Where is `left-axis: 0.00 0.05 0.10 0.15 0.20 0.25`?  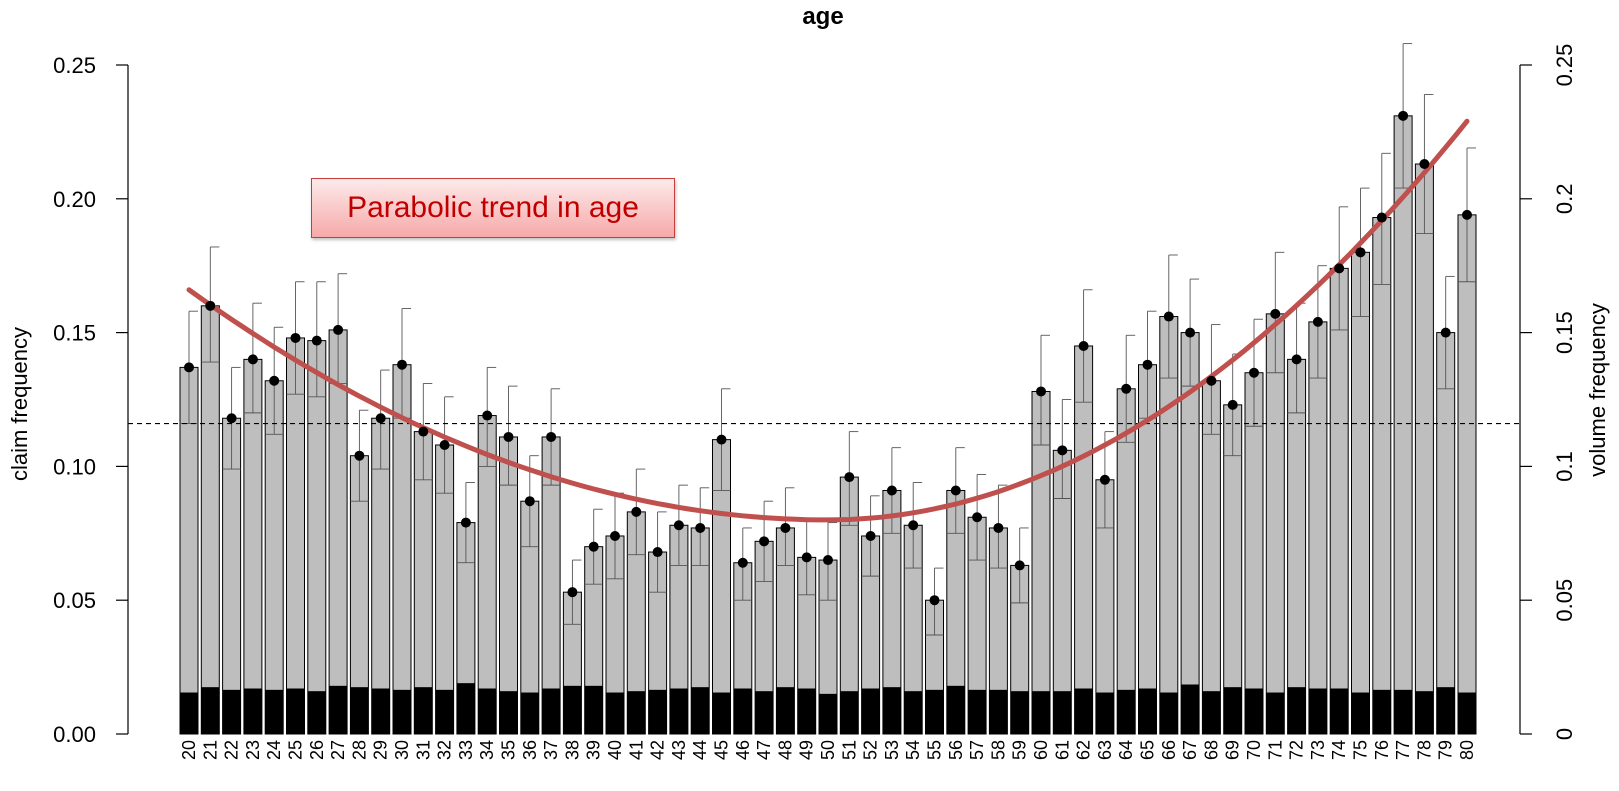
left-axis: 0.00 0.05 0.10 0.15 0.20 0.25 is located at coordinates (91, 400).